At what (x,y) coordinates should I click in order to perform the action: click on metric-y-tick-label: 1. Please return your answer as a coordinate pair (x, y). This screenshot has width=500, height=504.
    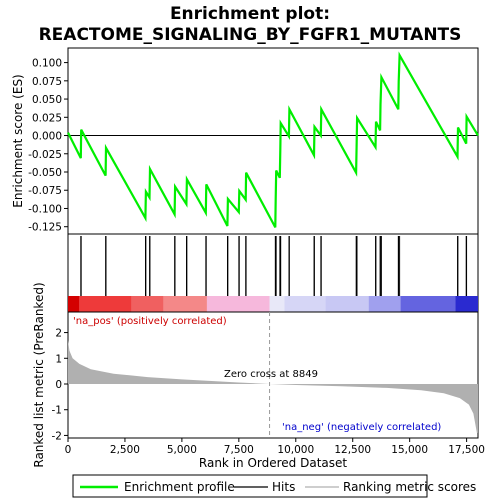
    Looking at the image, I should click on (58, 359).